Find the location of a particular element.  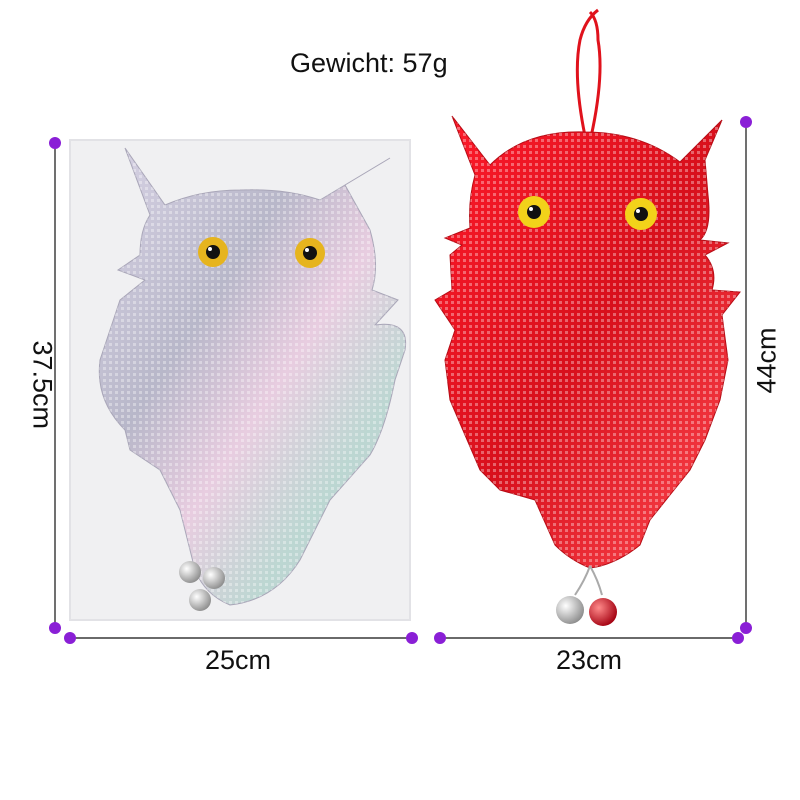

right-height-label: 44cm is located at coordinates (766, 360).